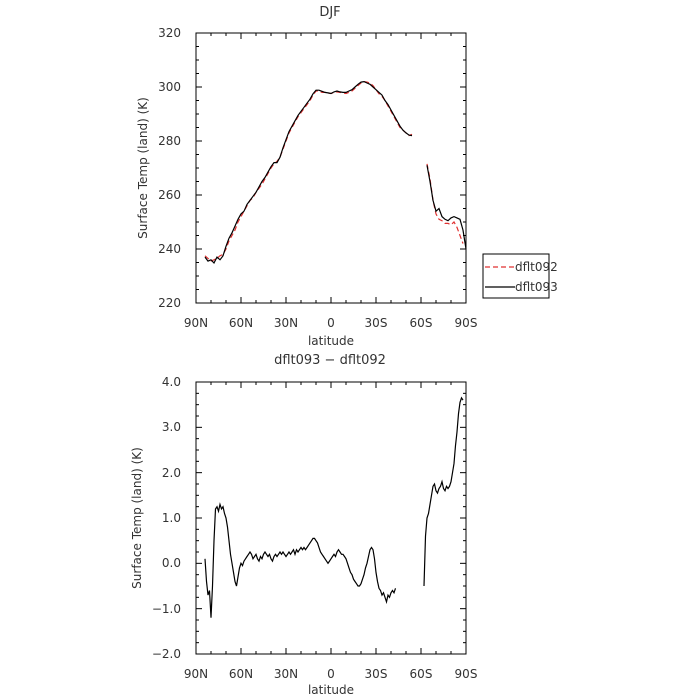 The width and height of the screenshot is (700, 700). I want to click on panel-top-y-axis-label: Surface Temp (land) (K), so click(143, 168).